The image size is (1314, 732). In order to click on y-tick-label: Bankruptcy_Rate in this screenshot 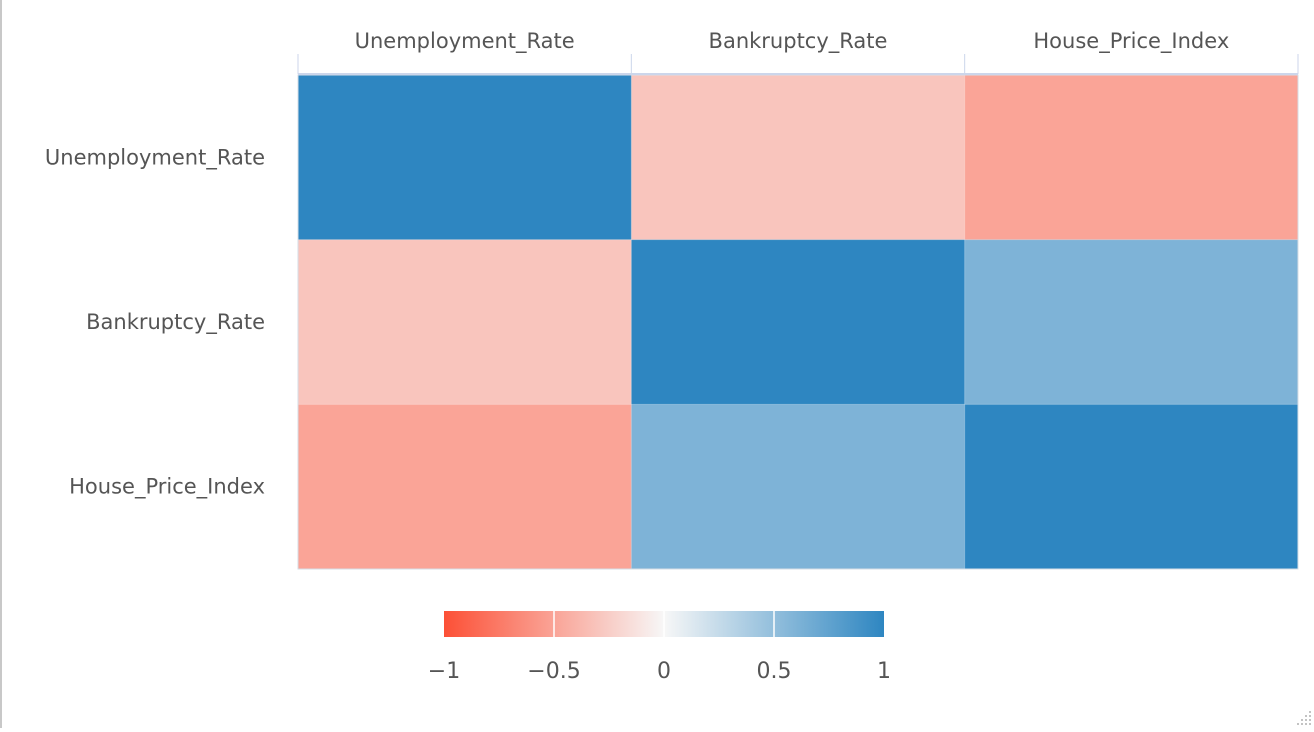, I will do `click(175, 322)`.